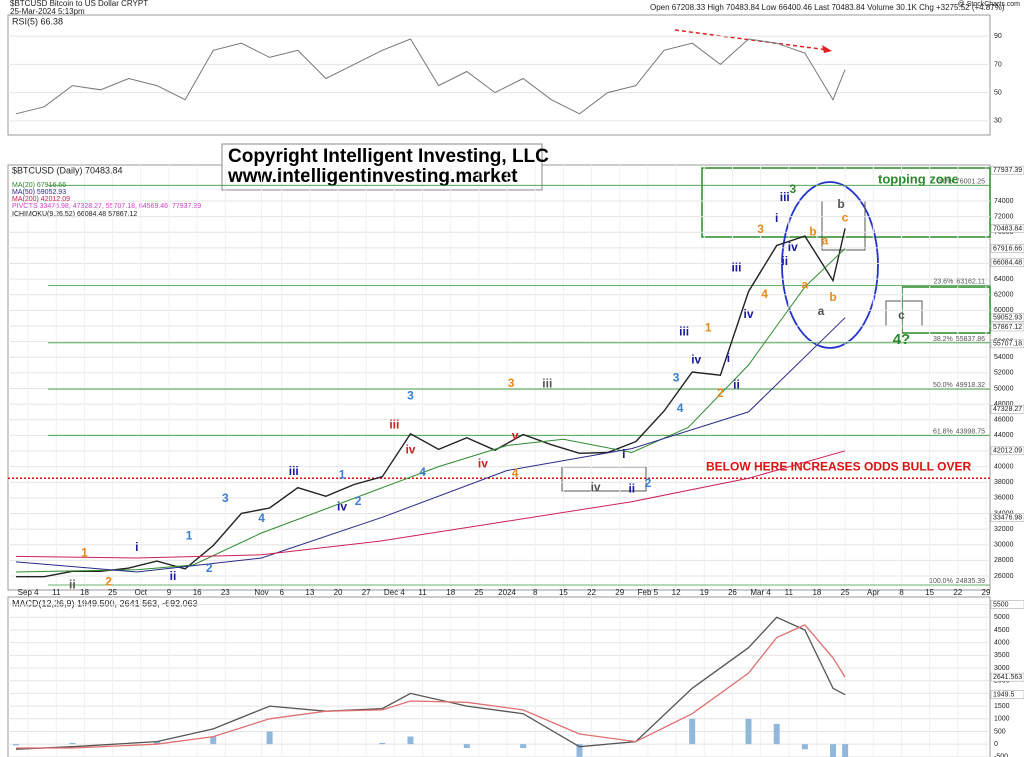  I want to click on y-tick-label: 500, so click(1000, 731).